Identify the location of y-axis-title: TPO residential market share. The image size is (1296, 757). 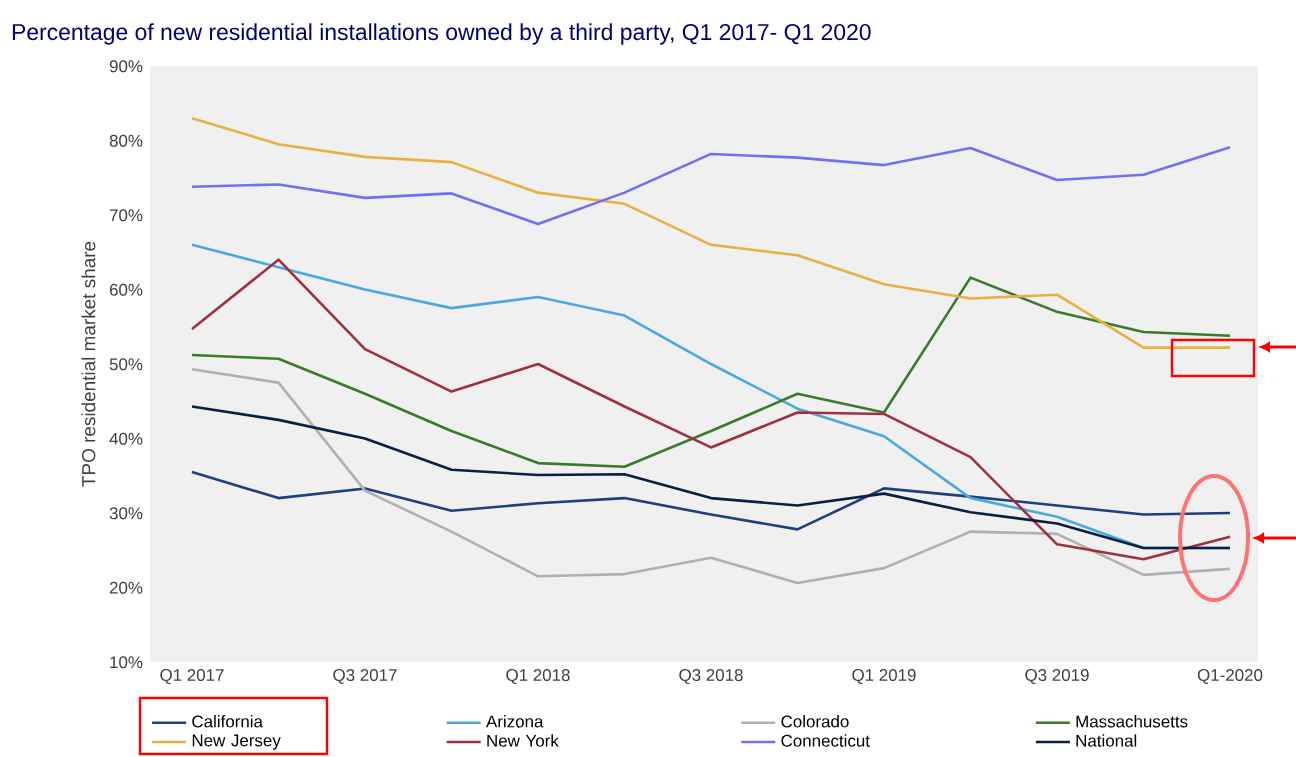
(88, 364).